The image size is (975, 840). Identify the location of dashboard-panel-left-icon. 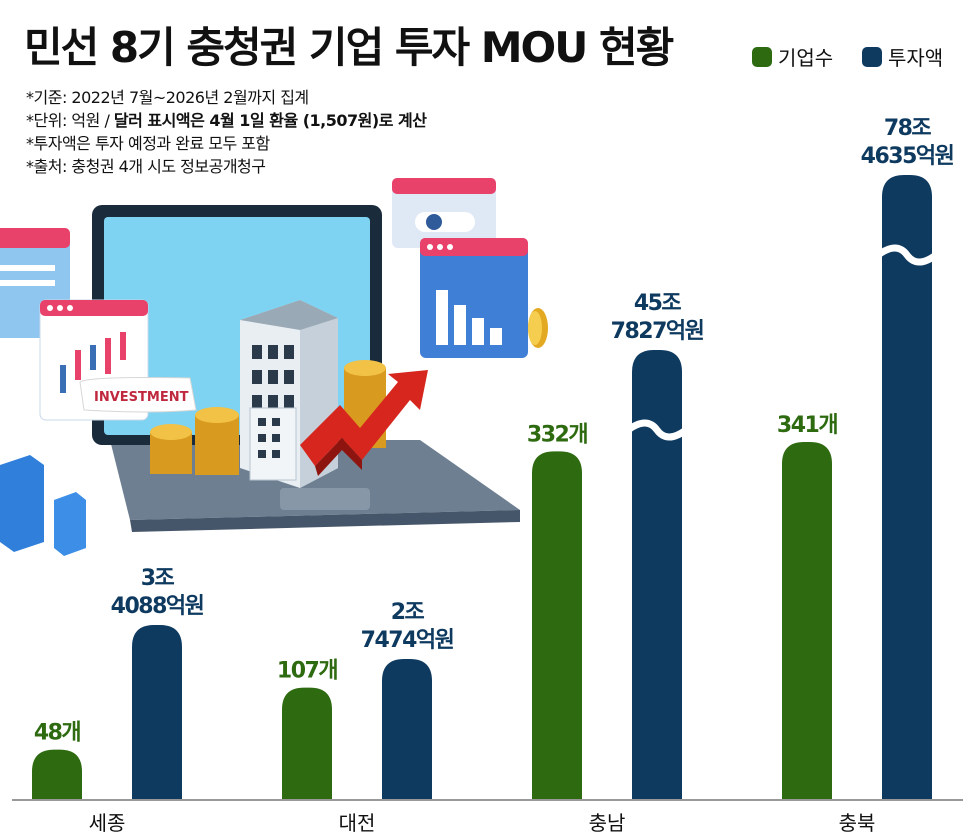
(35, 283).